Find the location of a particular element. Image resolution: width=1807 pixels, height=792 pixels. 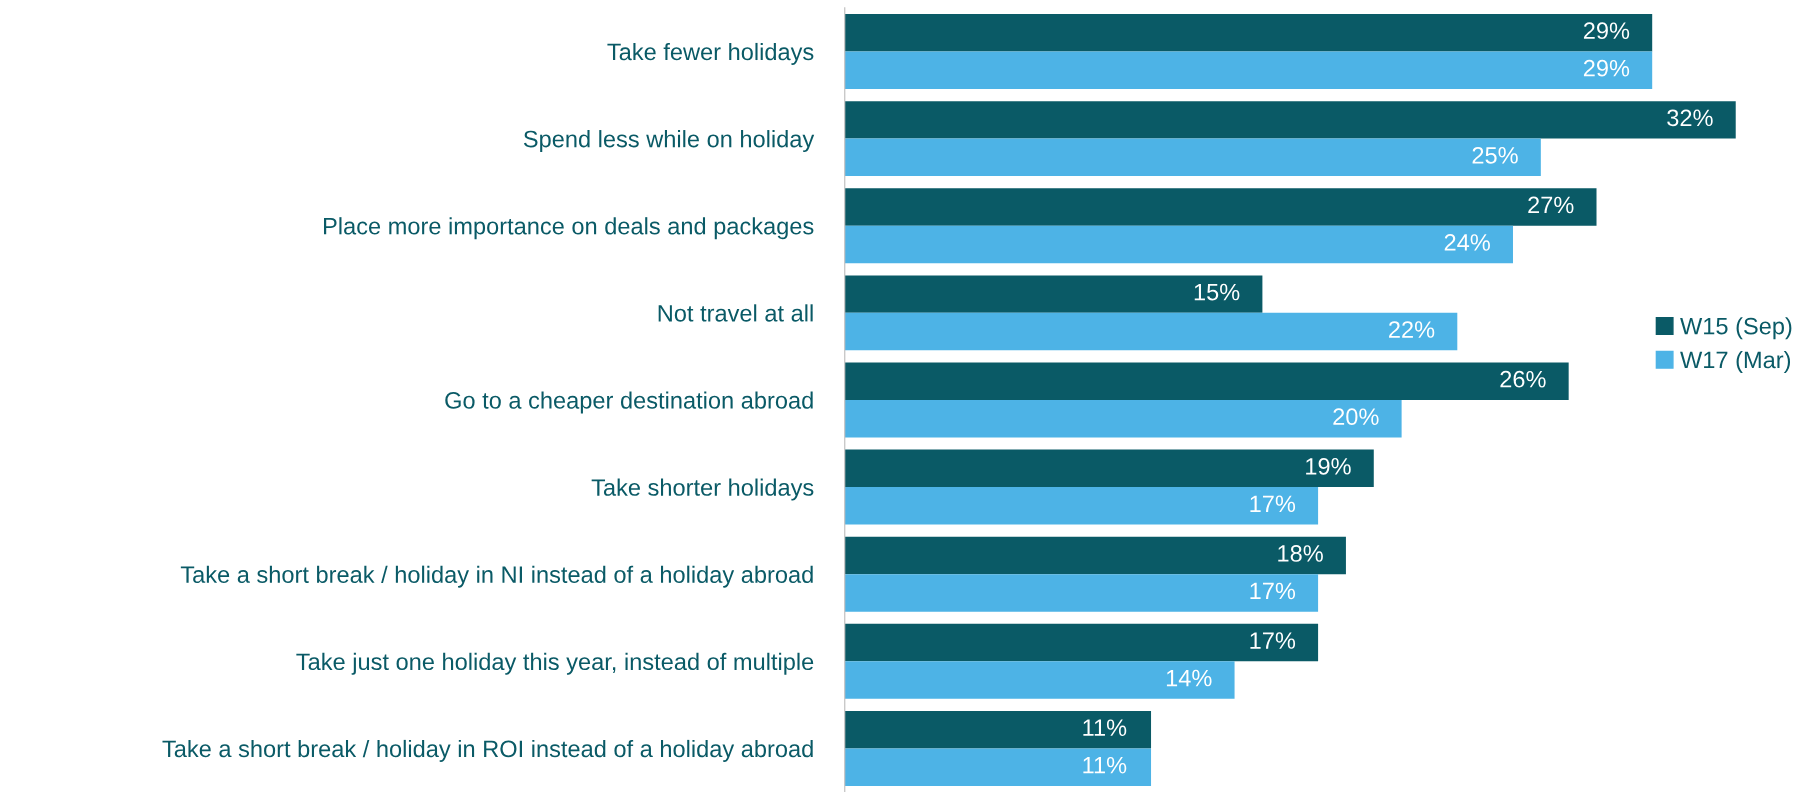

y-tick-label: Go to a cheaper destination abroad is located at coordinates (629, 402).